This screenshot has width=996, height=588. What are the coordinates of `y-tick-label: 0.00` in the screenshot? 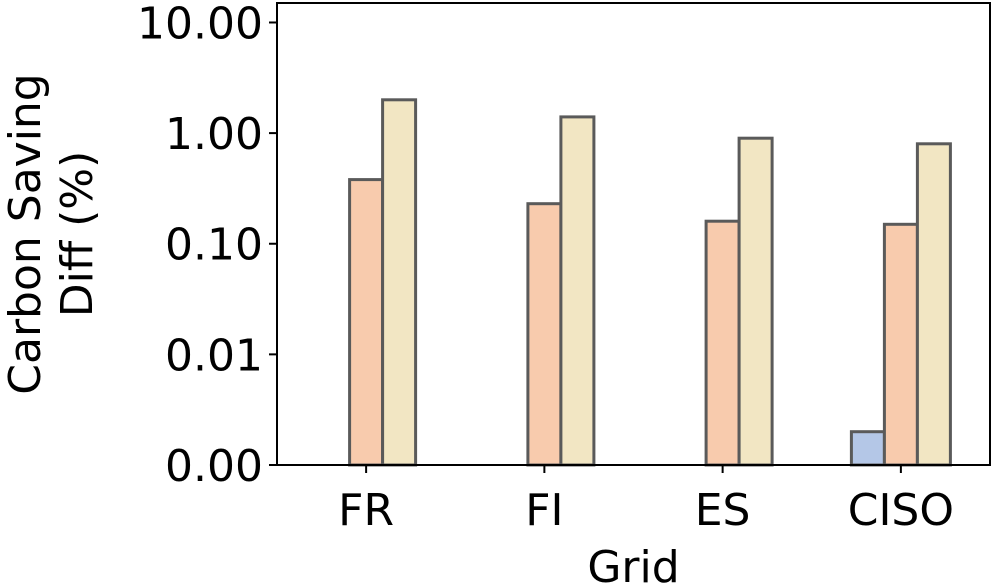 It's located at (214, 466).